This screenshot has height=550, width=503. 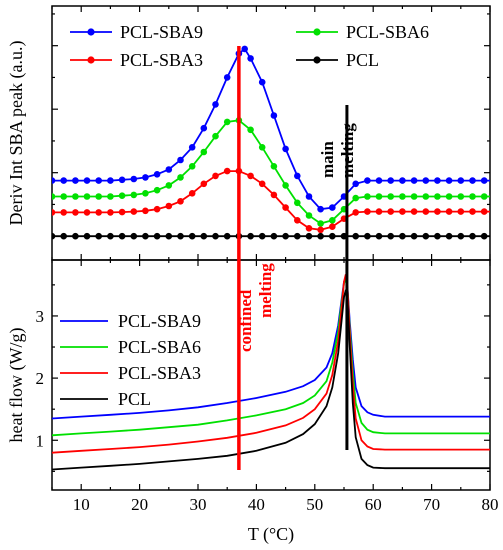 What do you see at coordinates (314, 504) in the screenshot?
I see `x-tick-label: 50` at bounding box center [314, 504].